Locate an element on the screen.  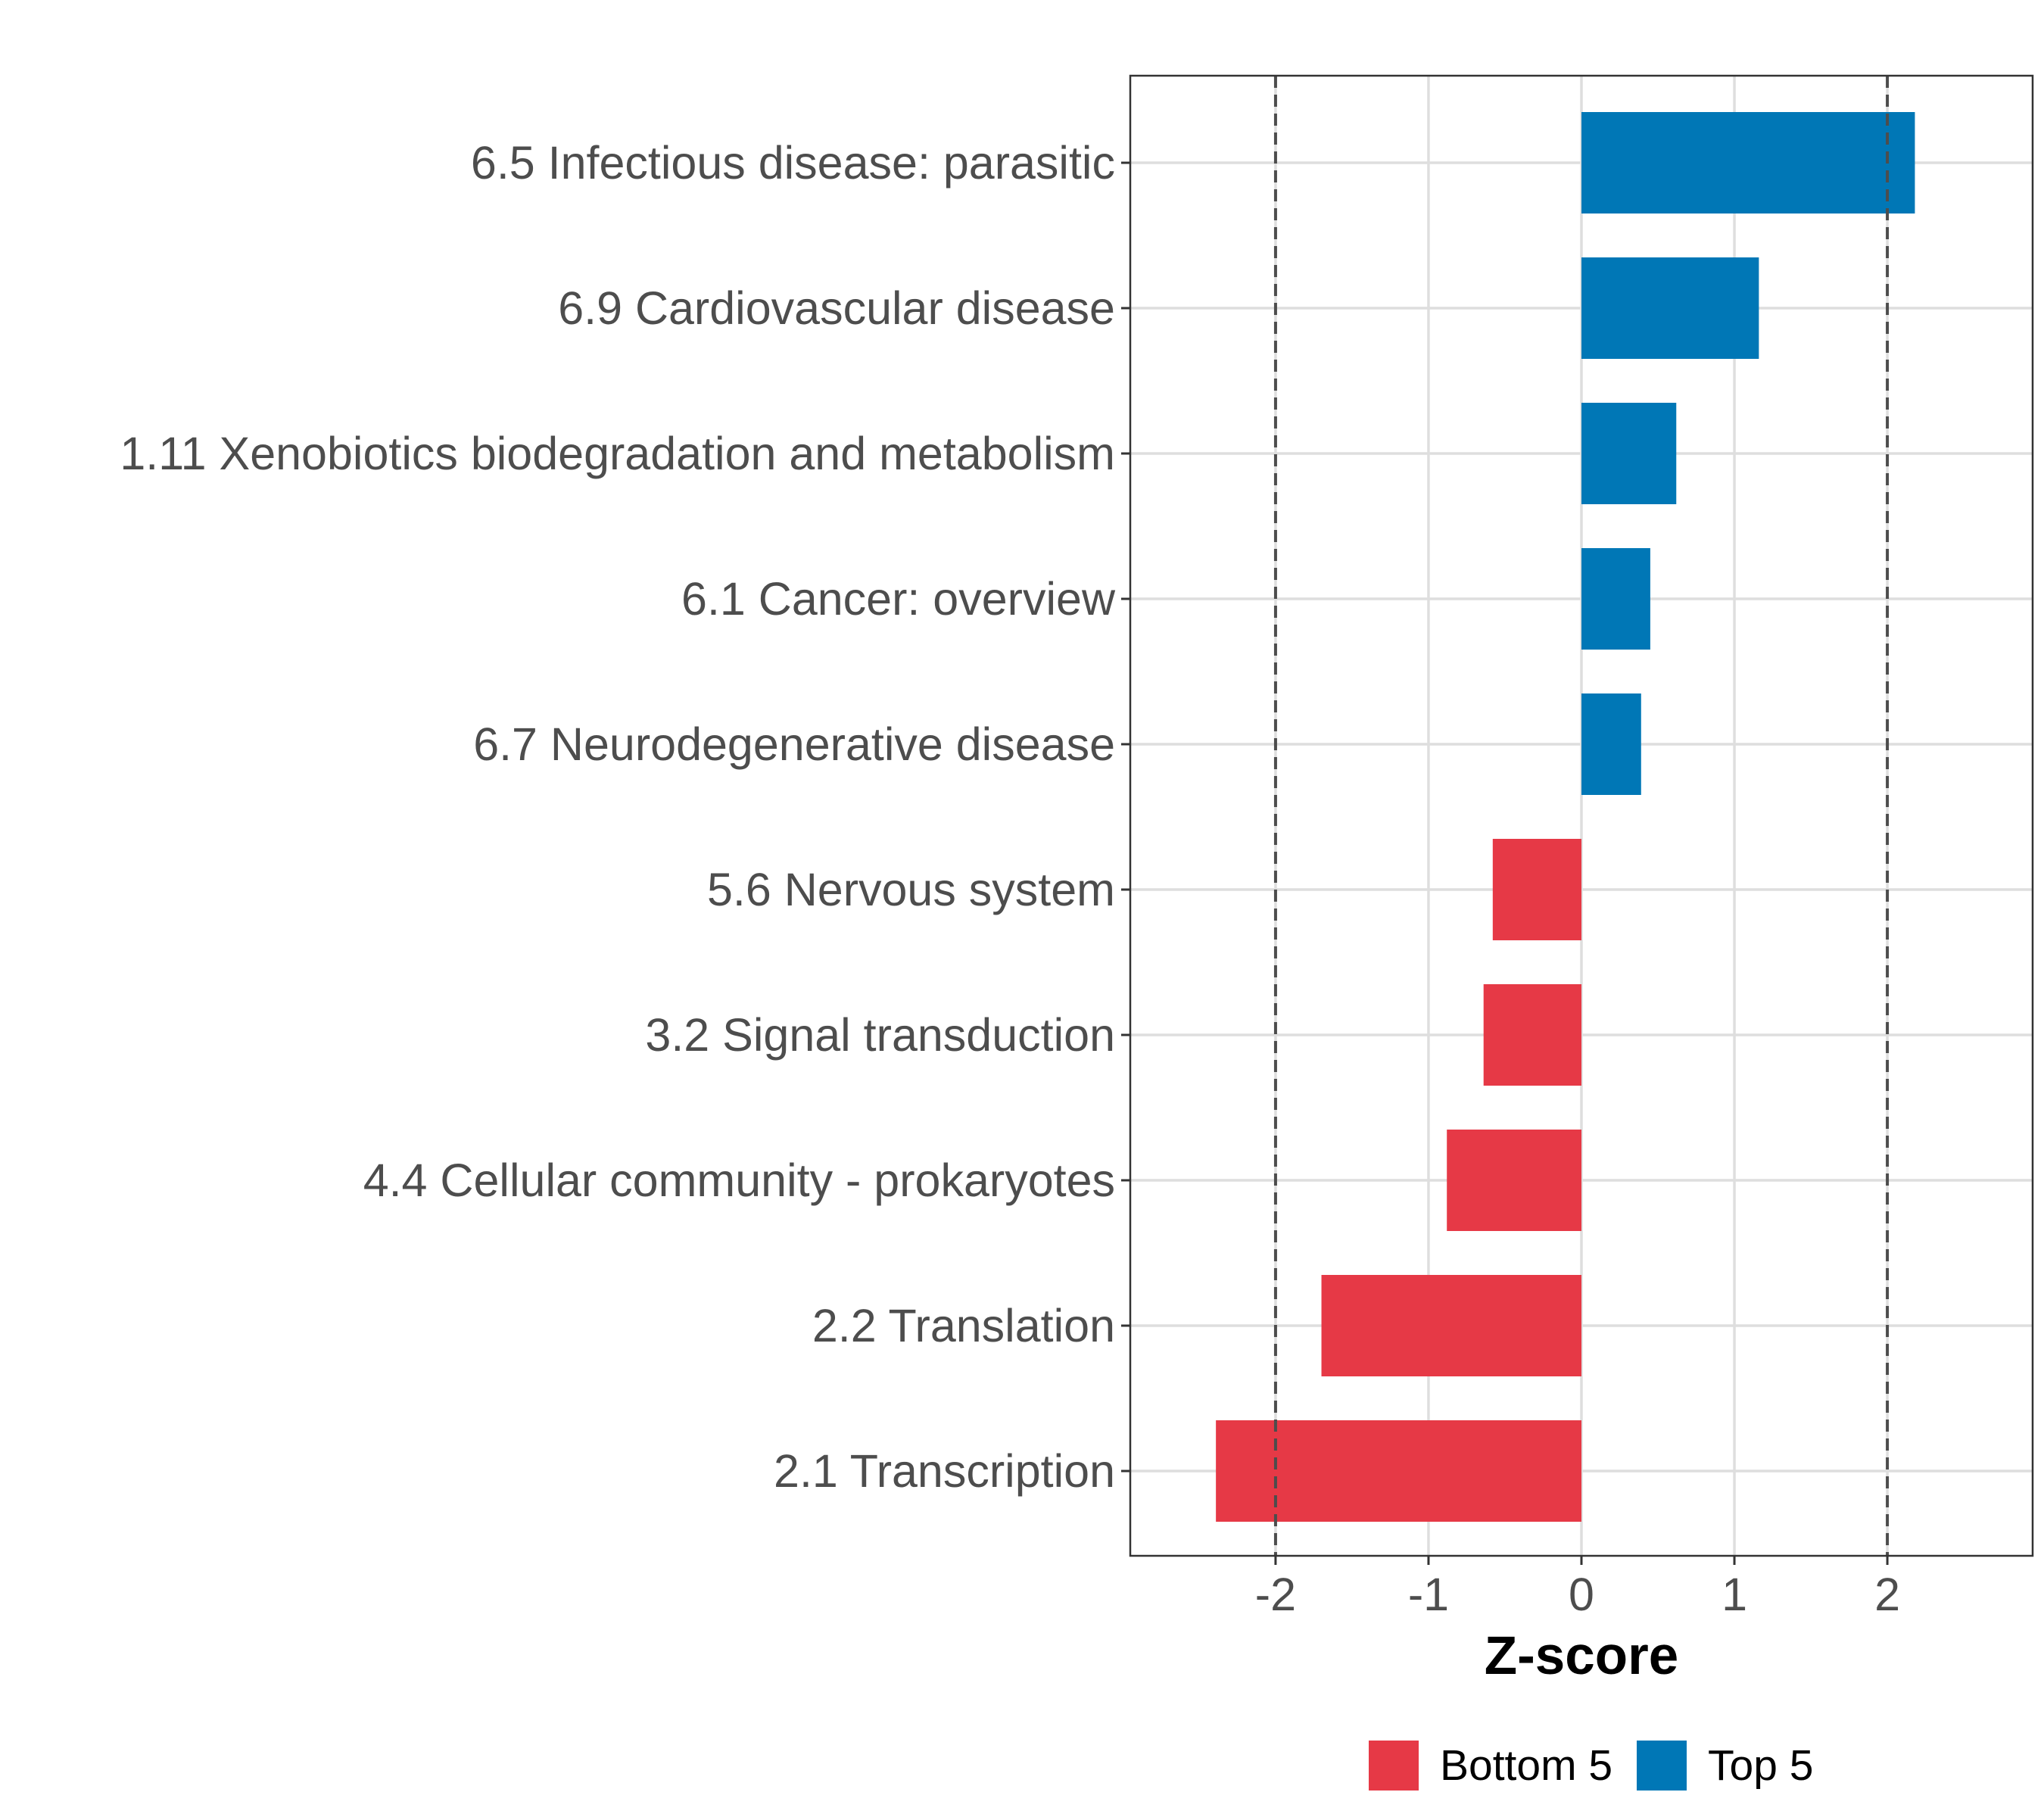
legend-label-bottom-5: Bottom 5 is located at coordinates (1526, 1765).